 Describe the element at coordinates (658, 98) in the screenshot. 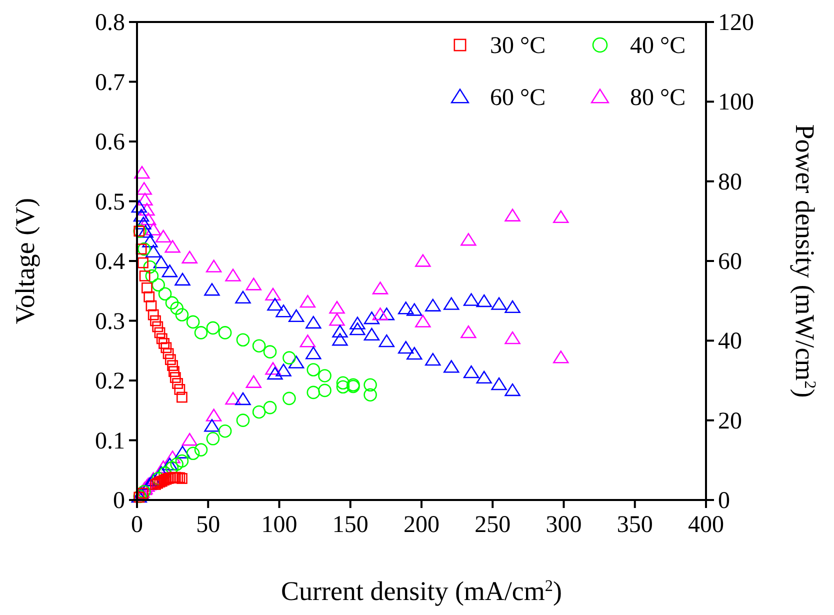

I see `legend-label: 80 °C` at that location.